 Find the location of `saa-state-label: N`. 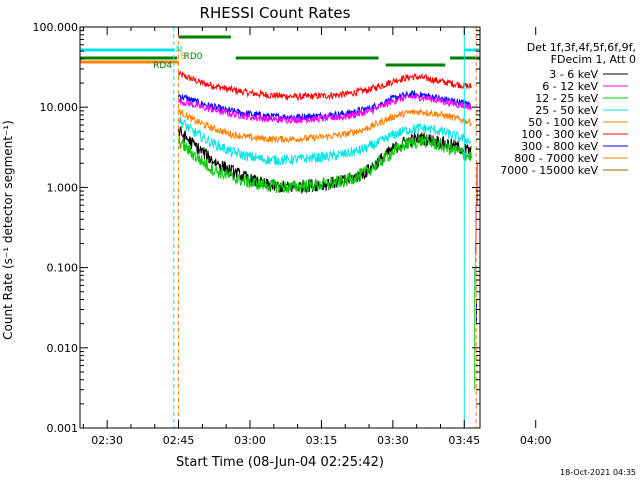

saa-state-label: N is located at coordinates (179, 50).